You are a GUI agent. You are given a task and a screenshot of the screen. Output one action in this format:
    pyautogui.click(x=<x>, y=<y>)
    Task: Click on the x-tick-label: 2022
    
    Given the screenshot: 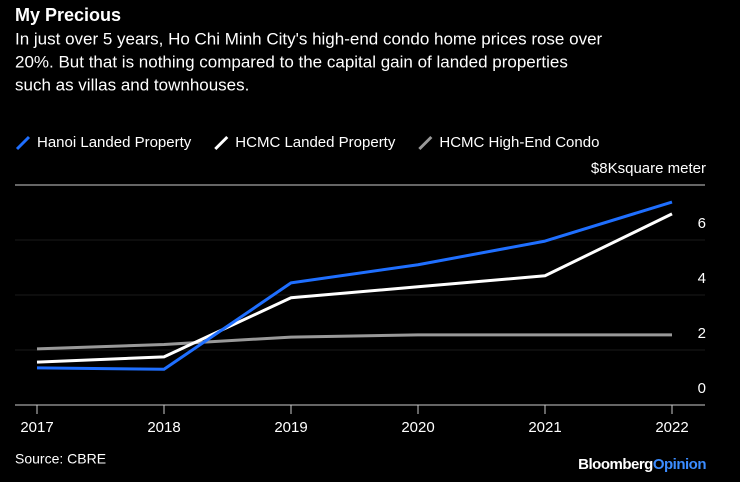 What is the action you would take?
    pyautogui.click(x=671, y=427)
    